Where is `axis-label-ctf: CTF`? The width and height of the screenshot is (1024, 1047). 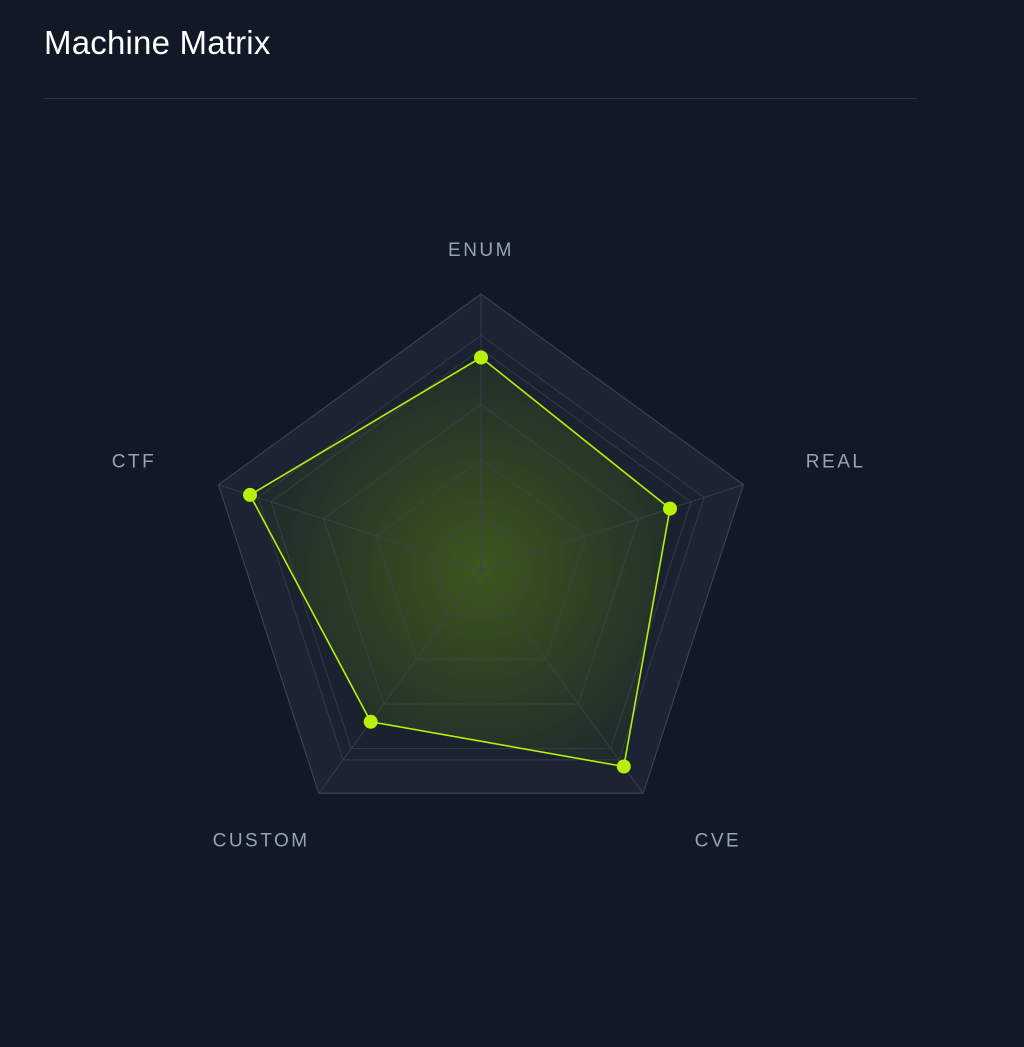 axis-label-ctf: CTF is located at coordinates (134, 462).